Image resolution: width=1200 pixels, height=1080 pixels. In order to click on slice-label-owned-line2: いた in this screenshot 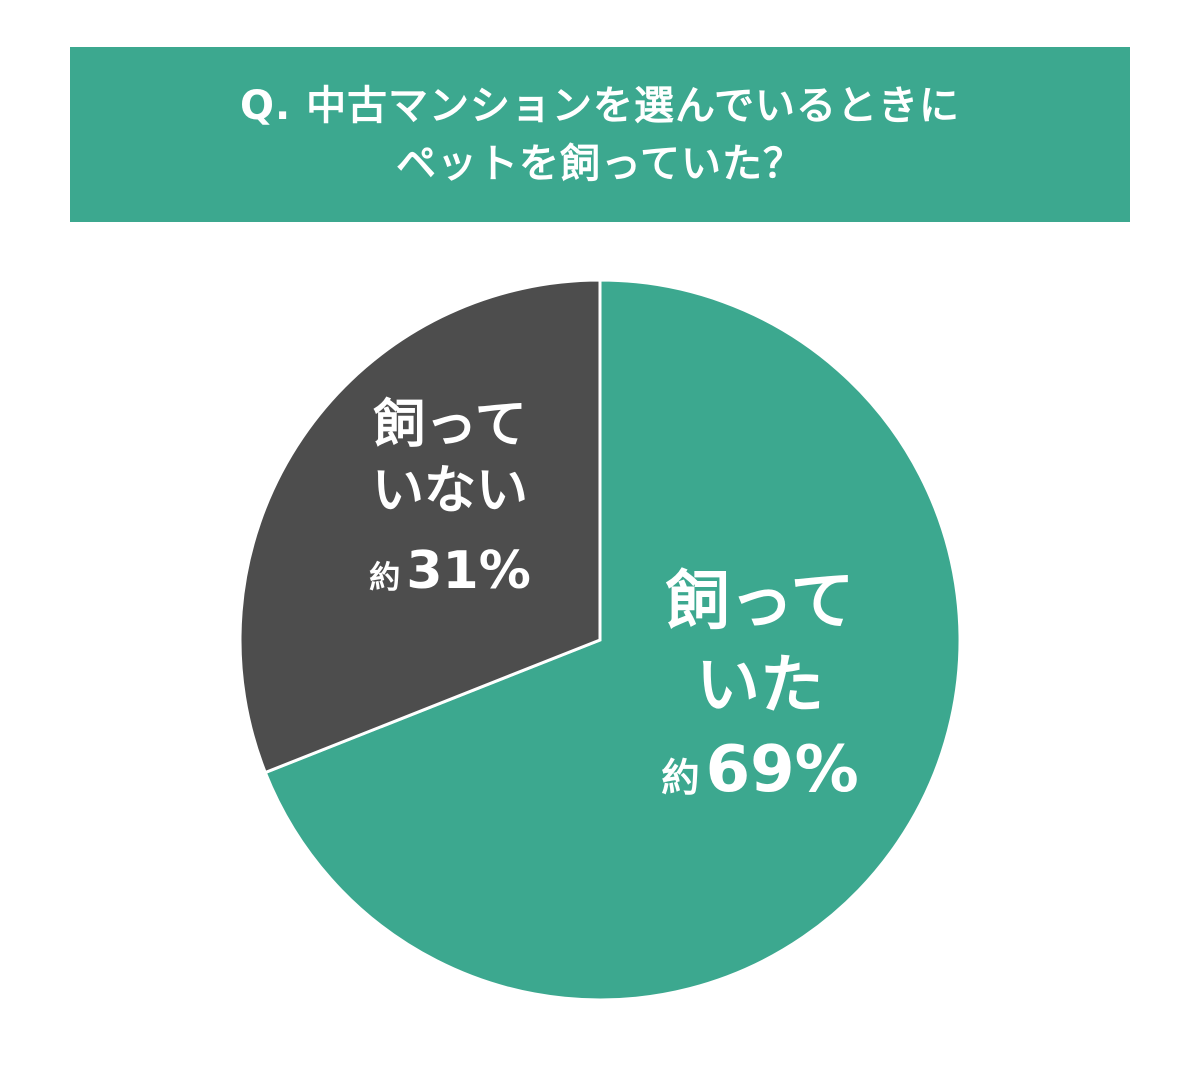, I will do `click(760, 686)`.